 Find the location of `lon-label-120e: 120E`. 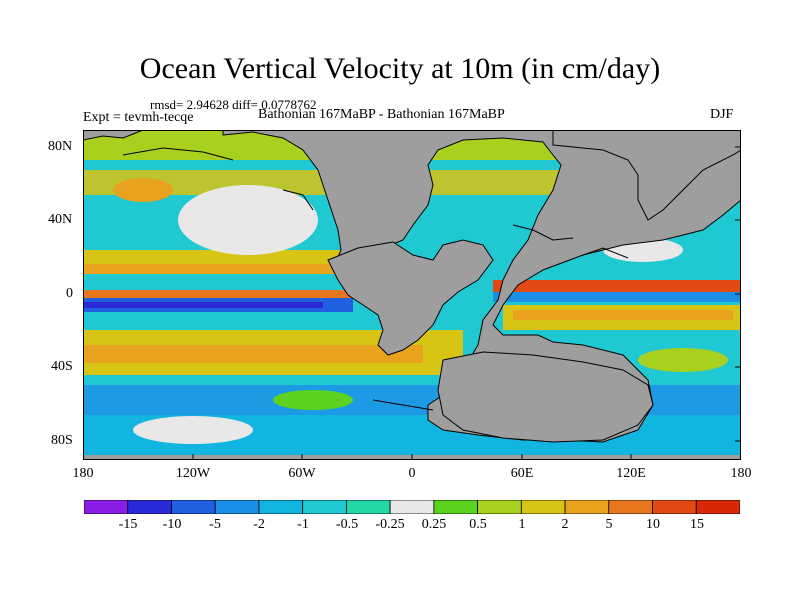

lon-label-120e: 120E is located at coordinates (631, 473).